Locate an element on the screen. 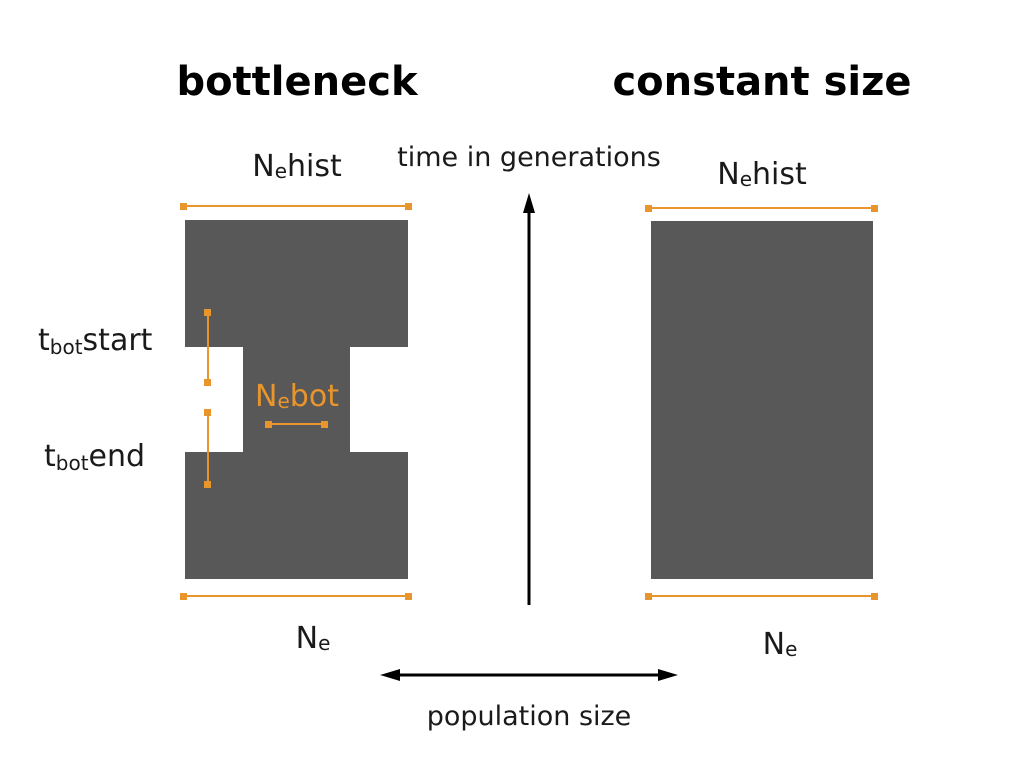 The height and width of the screenshot is (768, 1024). title-constant-size: constant size is located at coordinates (761, 82).